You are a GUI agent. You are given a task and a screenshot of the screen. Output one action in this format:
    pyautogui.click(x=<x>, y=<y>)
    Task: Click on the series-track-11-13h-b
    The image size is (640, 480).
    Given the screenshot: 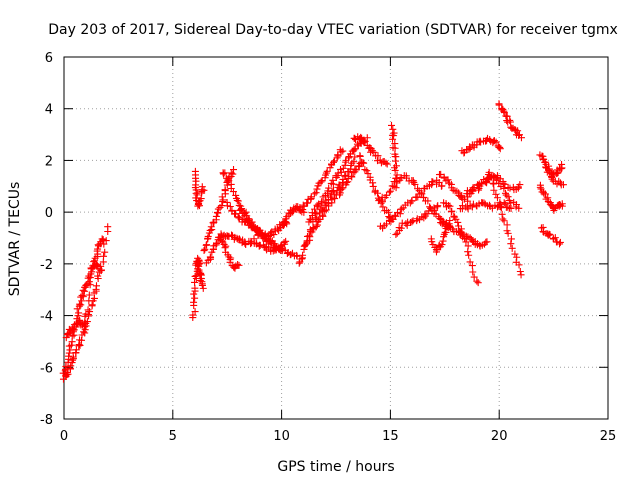 What is the action you would take?
    pyautogui.click(x=323, y=178)
    